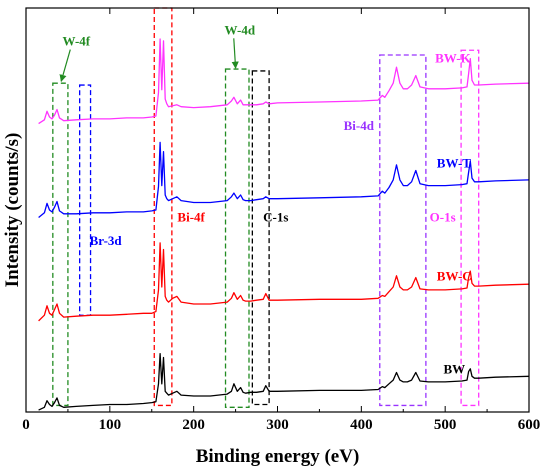 The width and height of the screenshot is (550, 471). I want to click on annotation-bi-4d: Bi-4d, so click(359, 125).